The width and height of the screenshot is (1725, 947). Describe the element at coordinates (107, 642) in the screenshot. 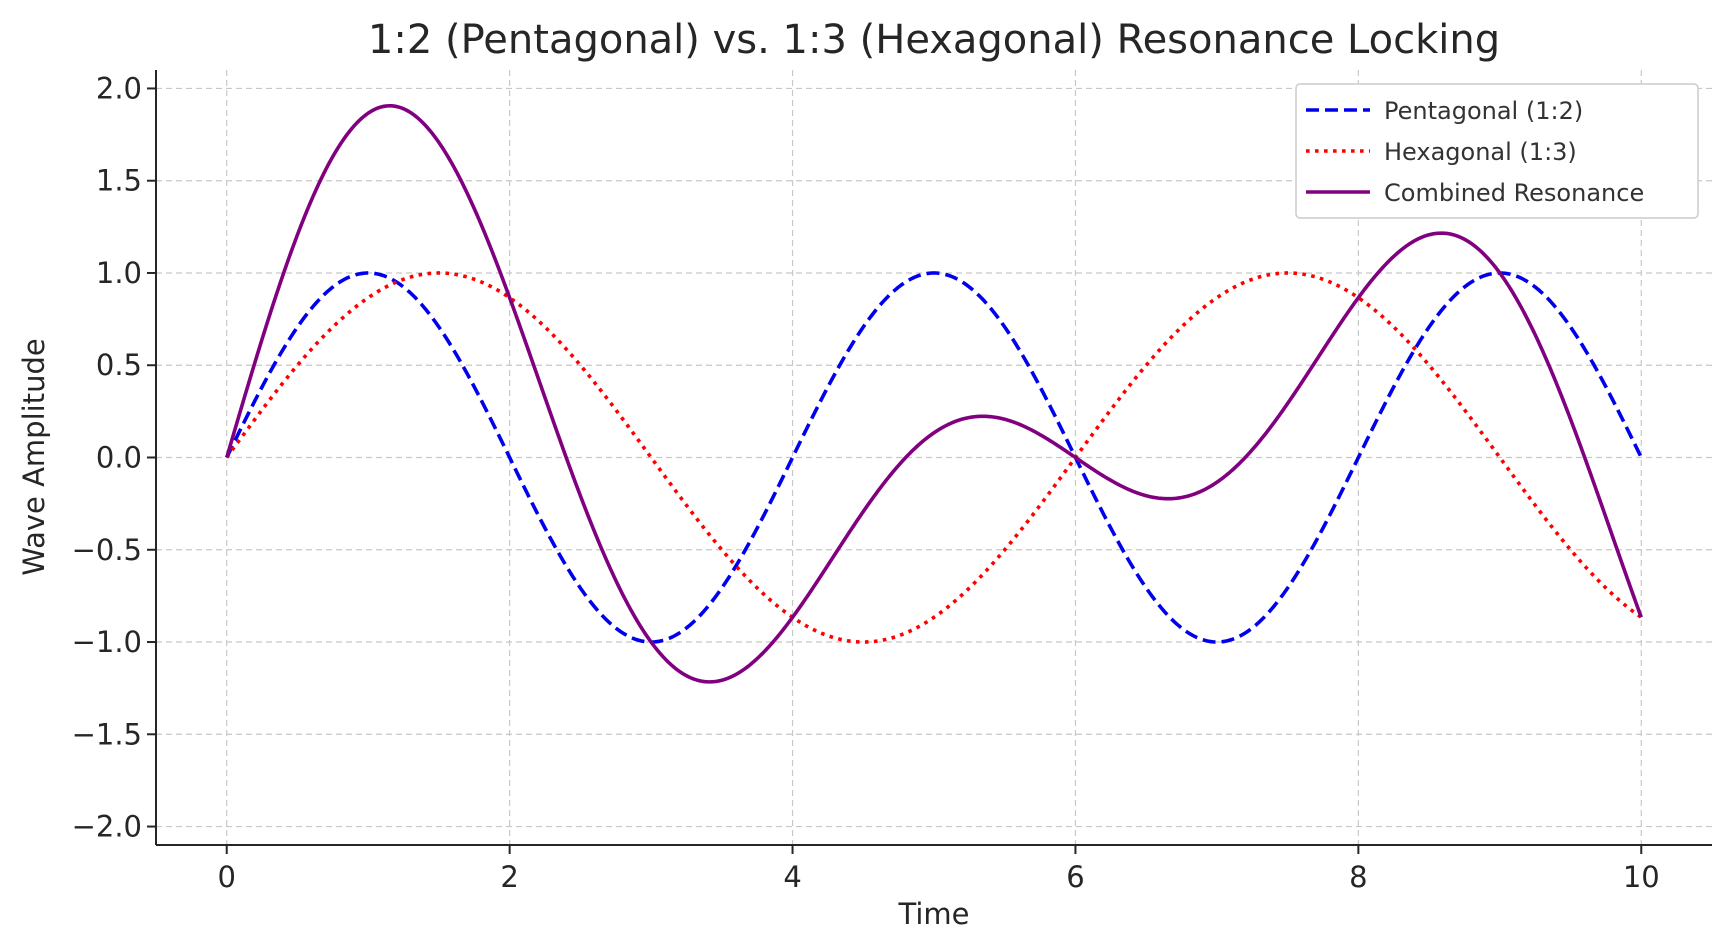

I see `y-tick-label: −1.0` at that location.